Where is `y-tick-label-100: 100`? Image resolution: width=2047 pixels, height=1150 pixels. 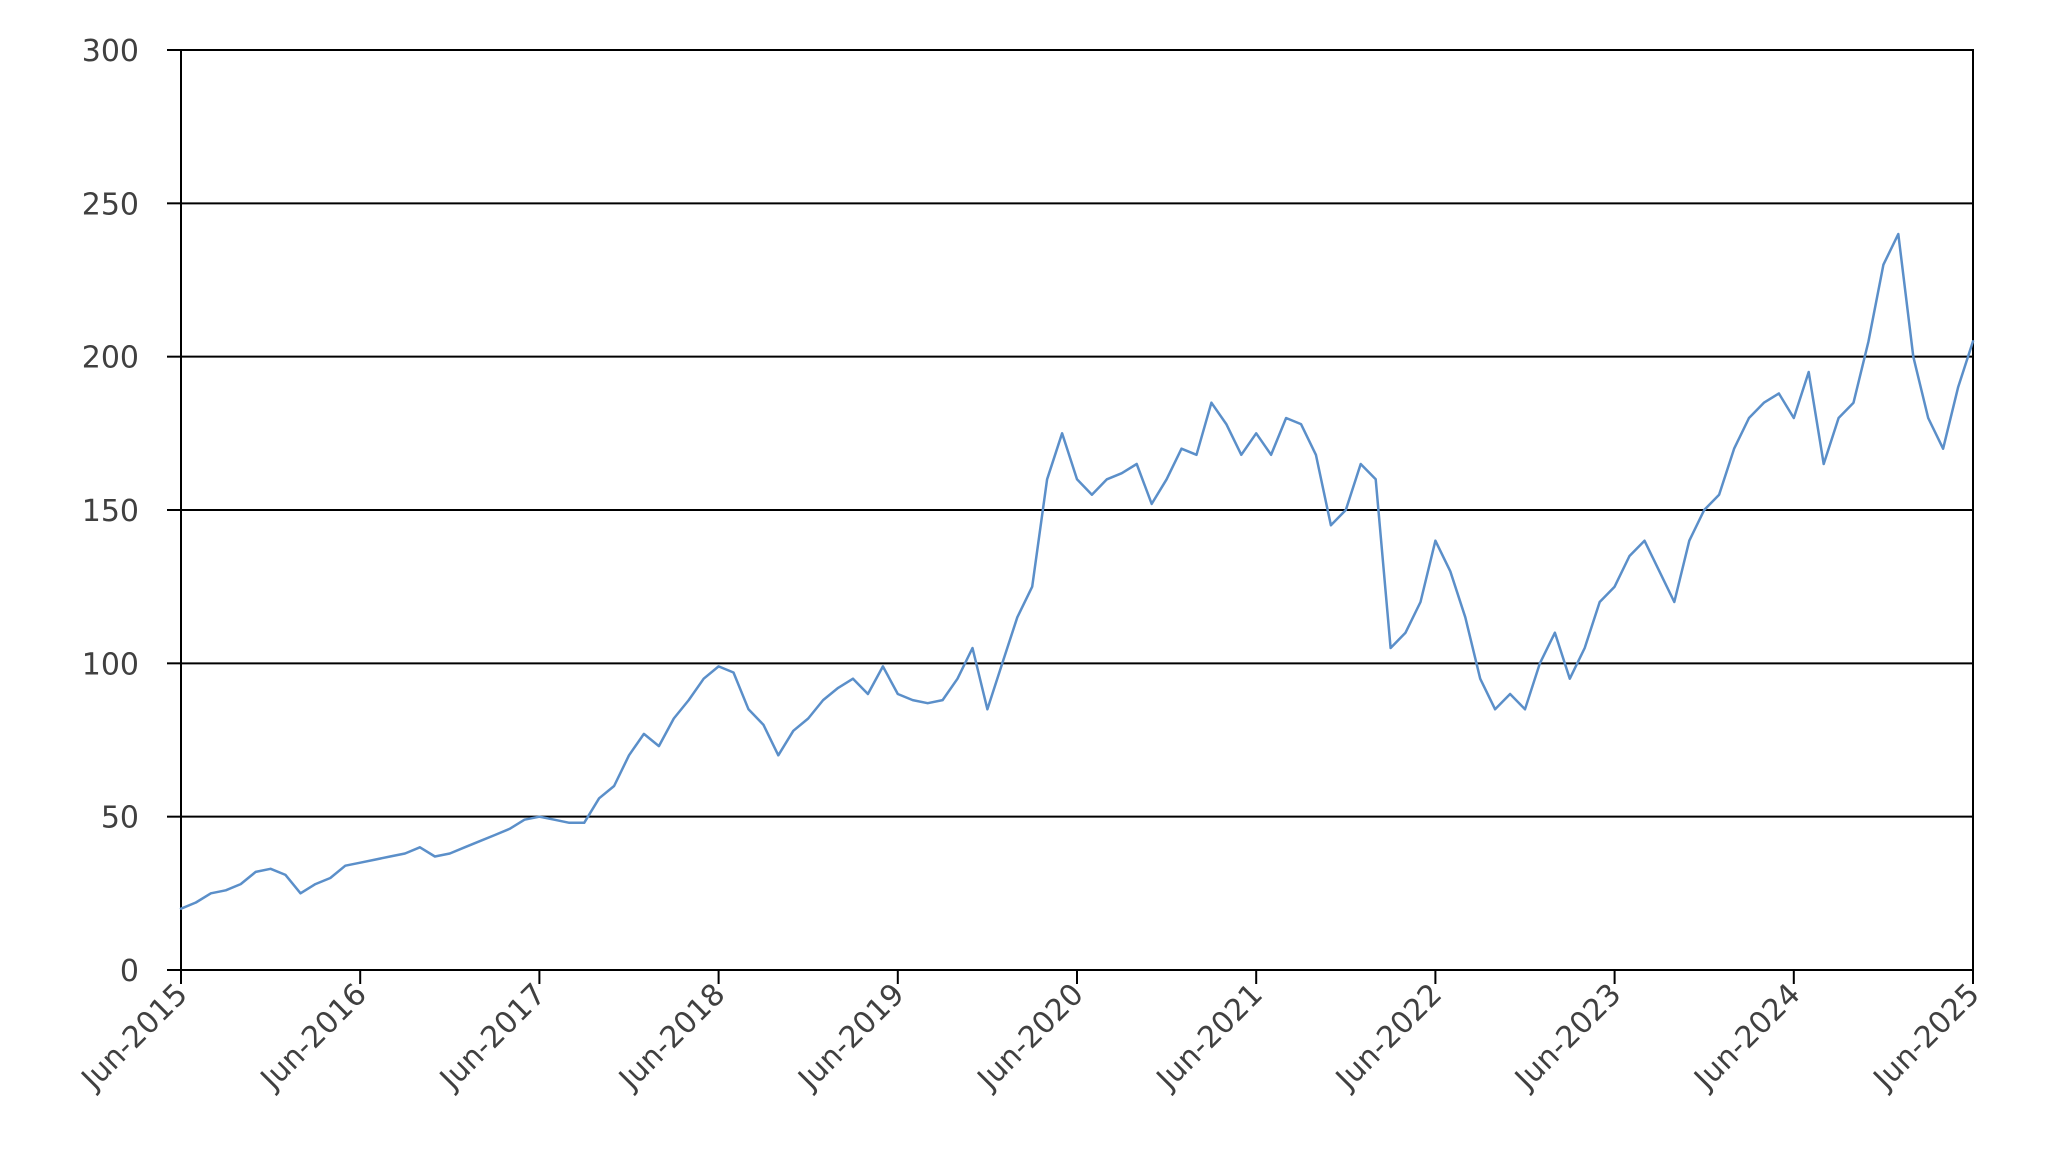 y-tick-label-100: 100 is located at coordinates (110, 664).